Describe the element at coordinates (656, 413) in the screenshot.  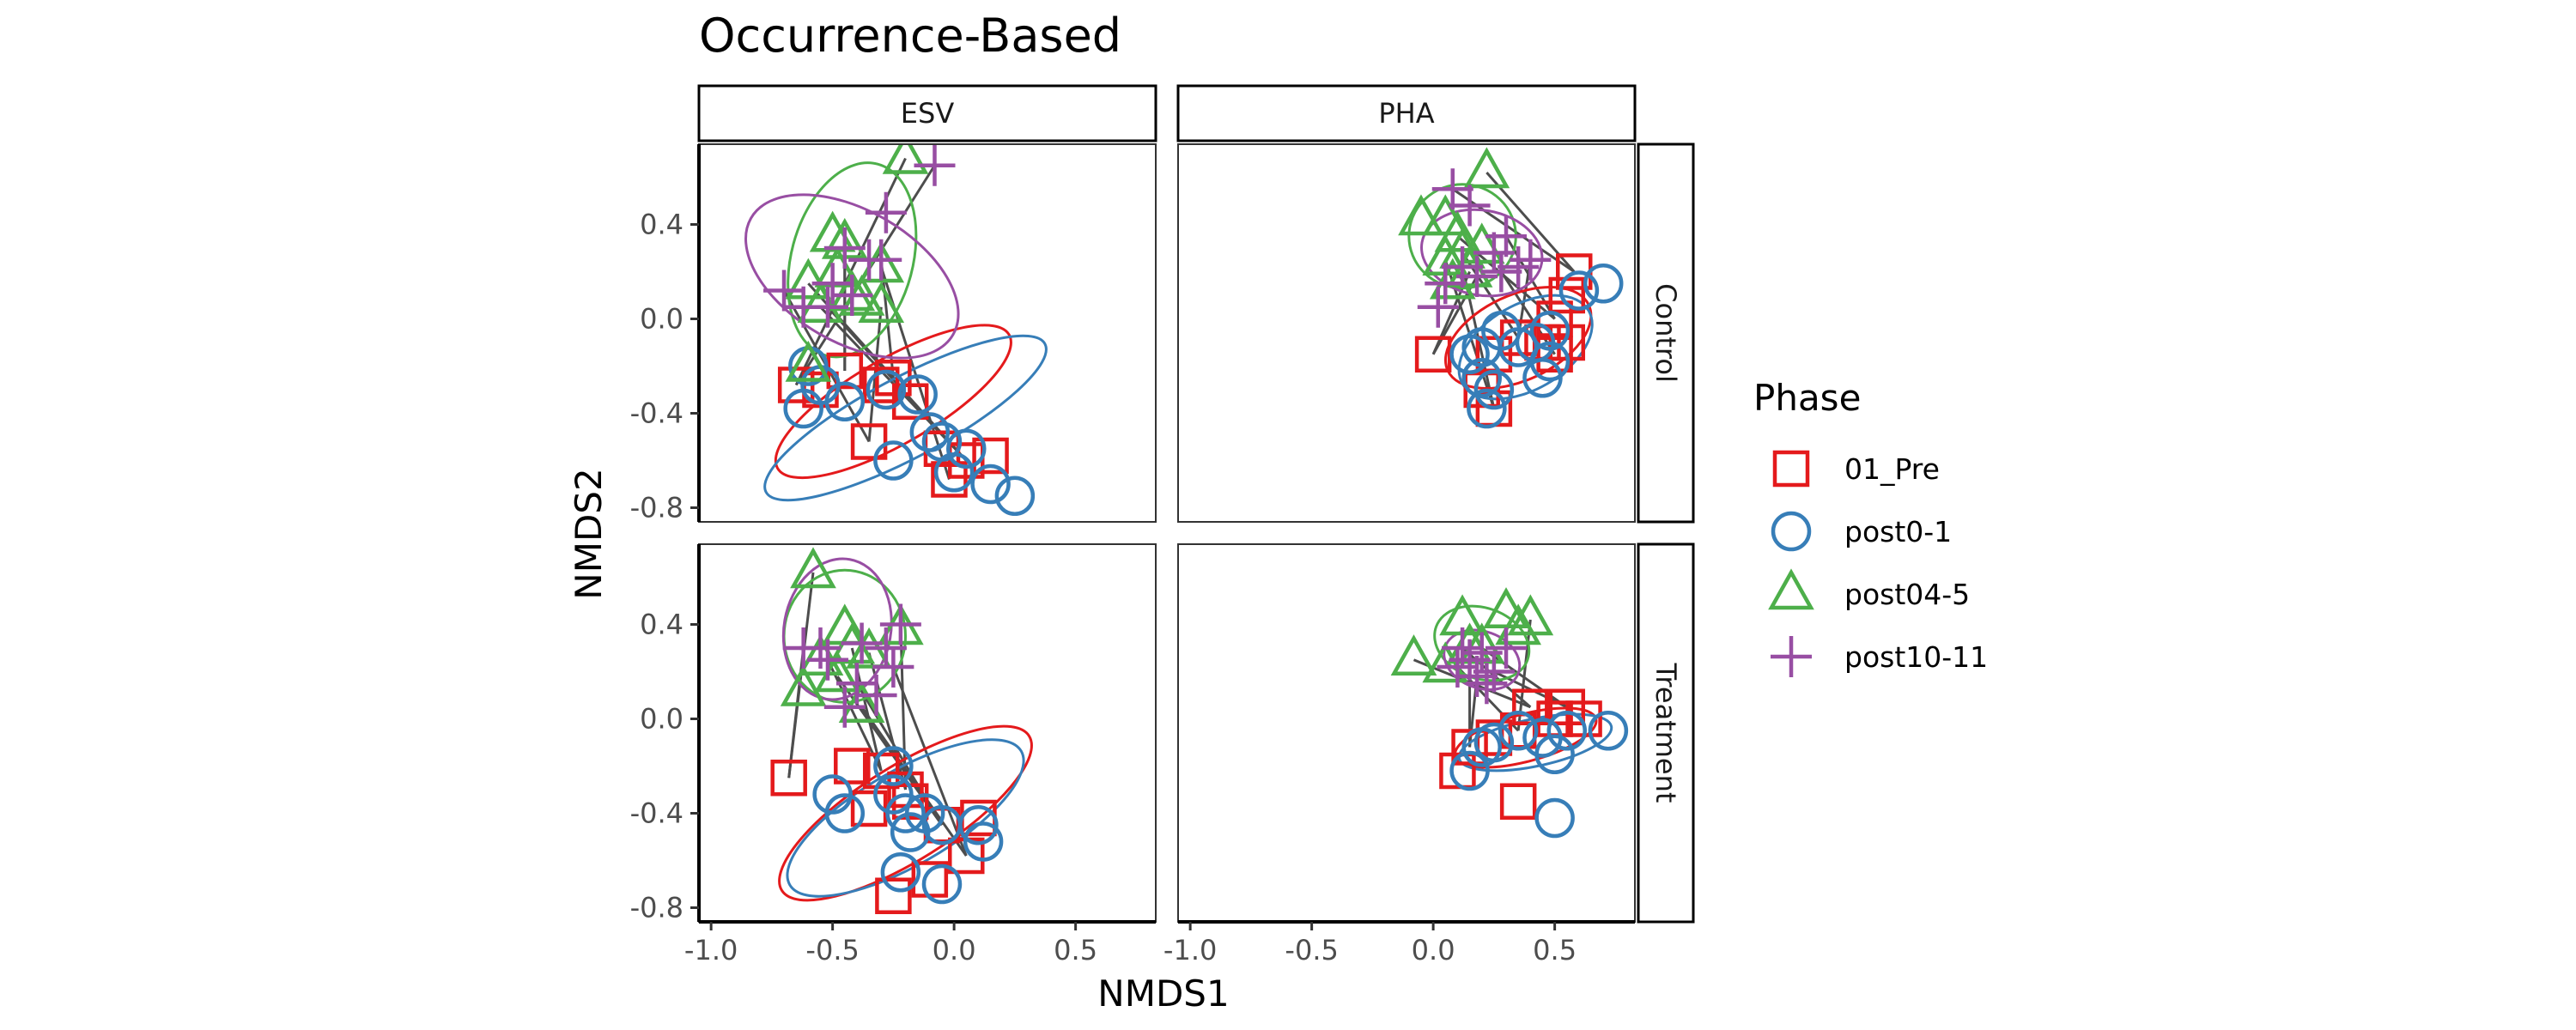
I see `y-tick-label: -0.4` at that location.